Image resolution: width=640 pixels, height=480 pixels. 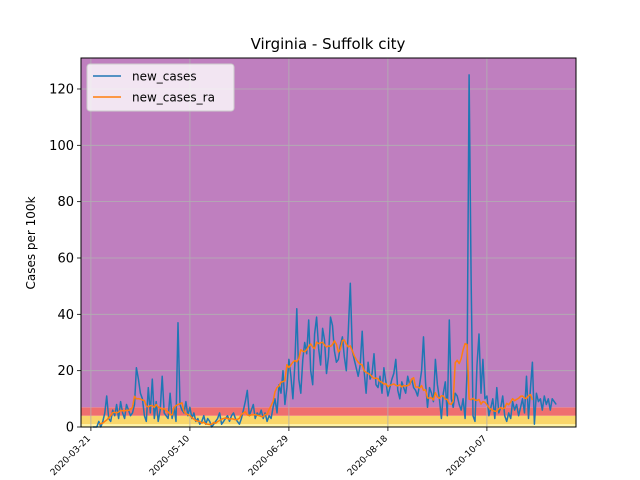 I want to click on x-tick-label: 2020-05-10, so click(x=170, y=456).